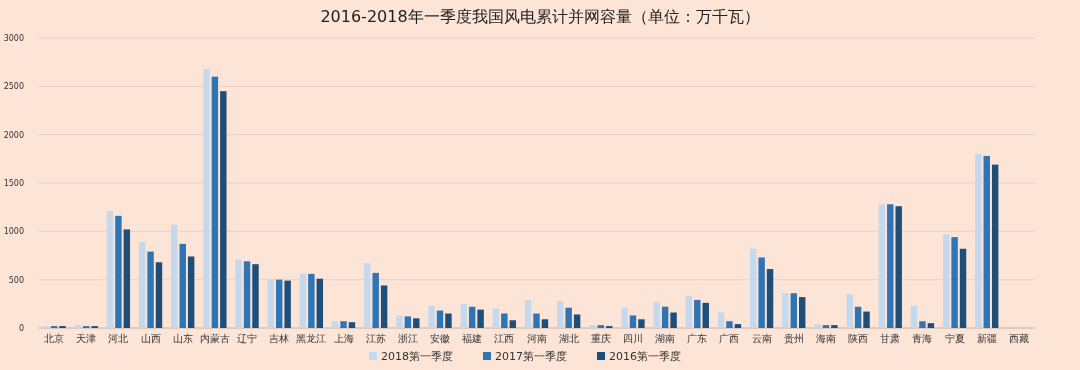 The image size is (1080, 370). Describe the element at coordinates (540, 16) in the screenshot. I see `chart-title: 2016-2018年一季度我国风电累计并网容量（单位：万千瓦）` at that location.